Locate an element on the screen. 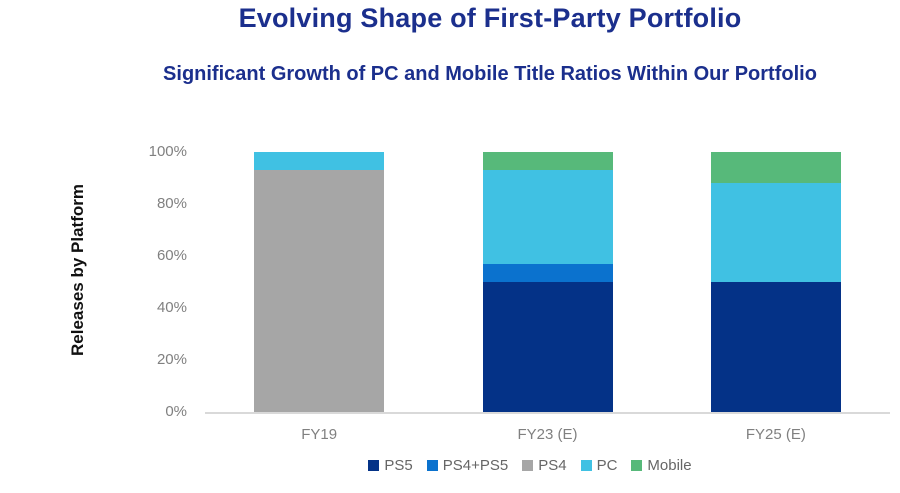 The width and height of the screenshot is (900, 493). y-tick-label-20: 20% is located at coordinates (171, 359).